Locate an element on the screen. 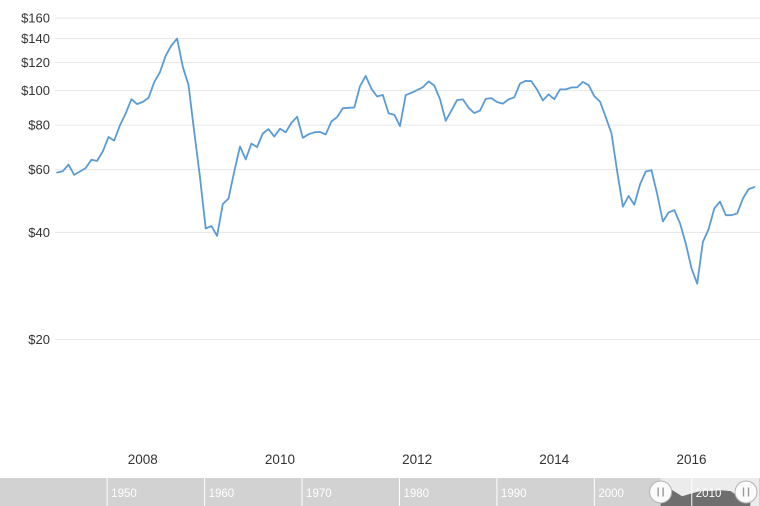 The image size is (760, 506). y-axis-tick-label: $60 is located at coordinates (39, 169).